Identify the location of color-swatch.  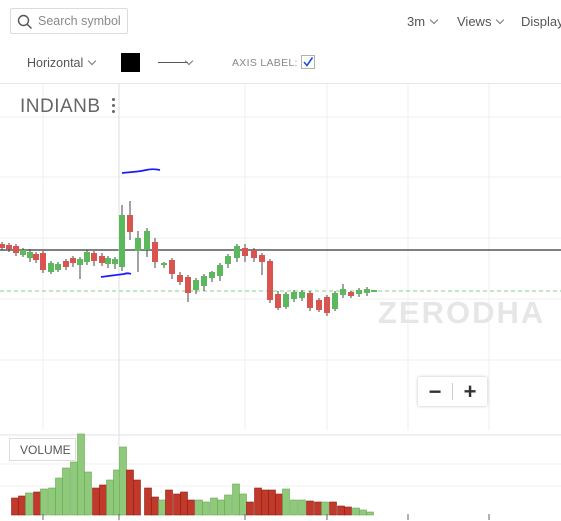
(130, 62).